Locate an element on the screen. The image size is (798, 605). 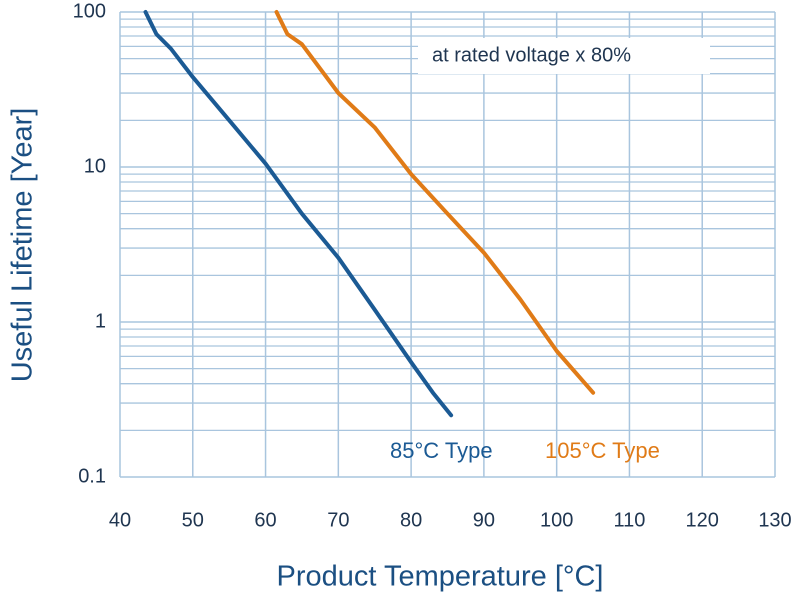
x-tick-label: 70 is located at coordinates (338, 520).